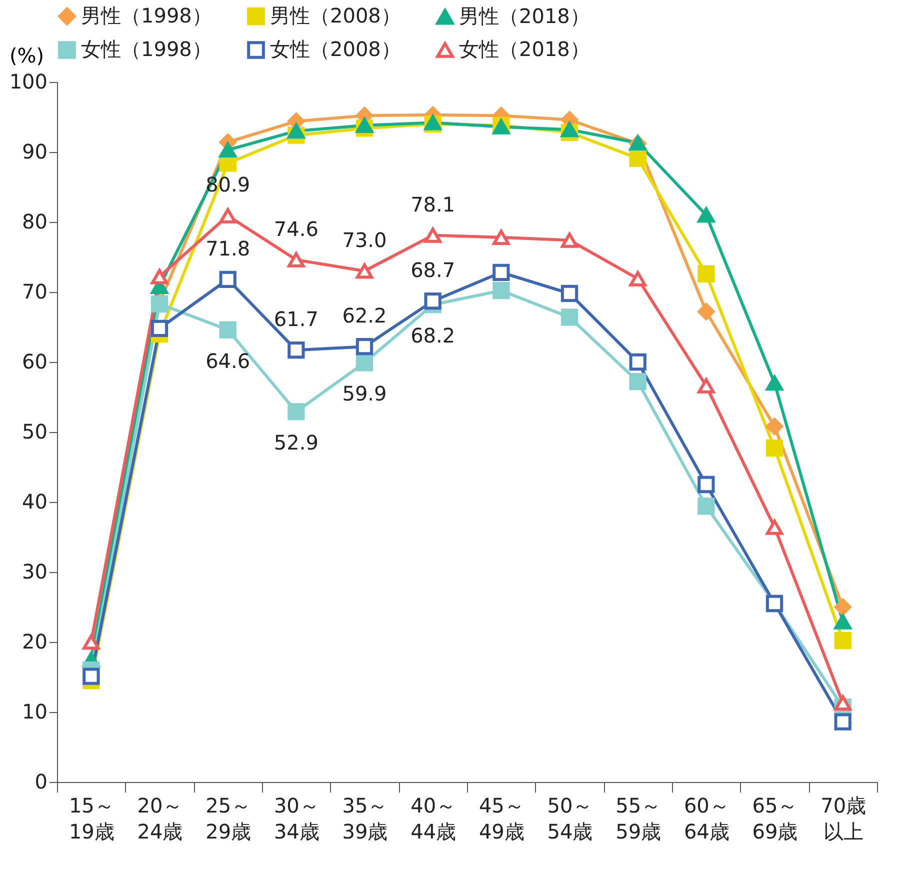  I want to click on data-label: 68.2, so click(433, 336).